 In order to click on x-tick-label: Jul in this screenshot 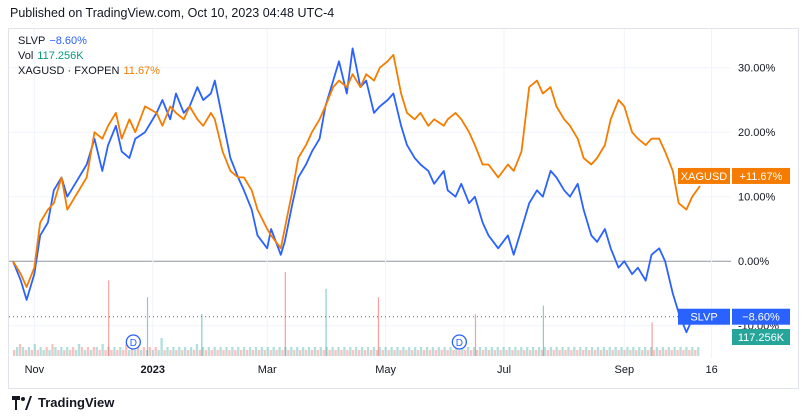, I will do `click(504, 370)`.